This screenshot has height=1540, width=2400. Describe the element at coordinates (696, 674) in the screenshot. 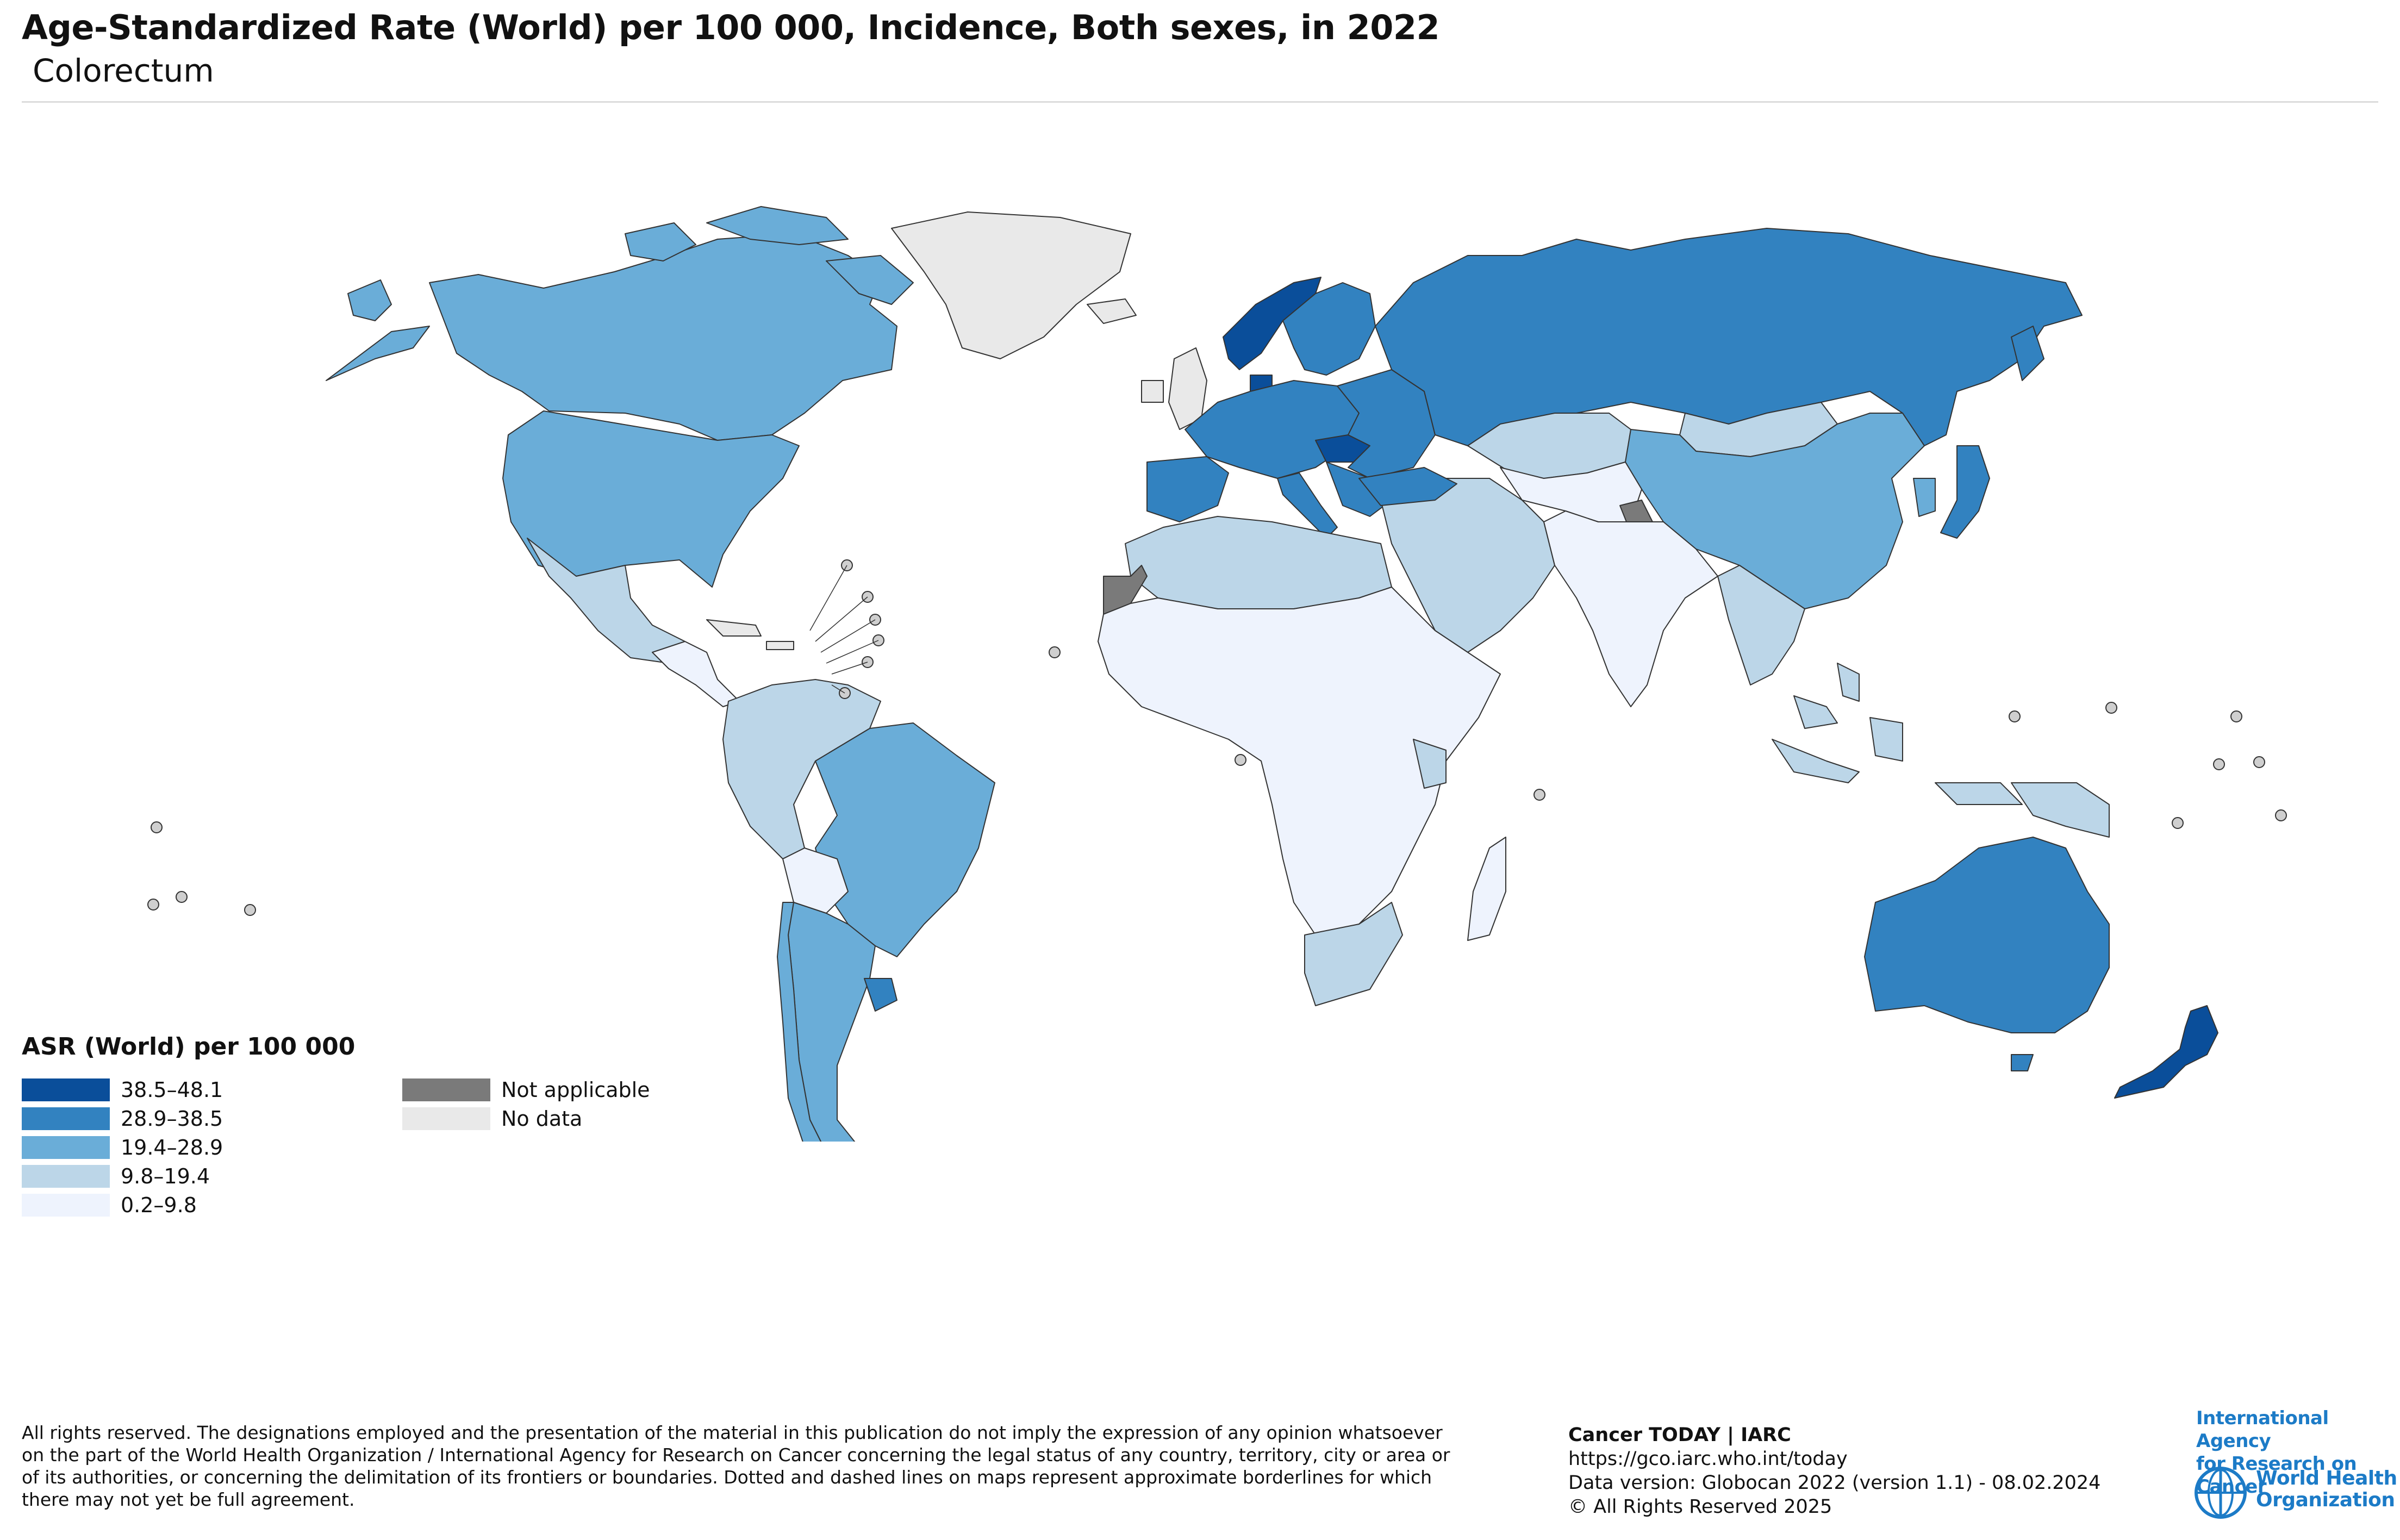

I see `region-central-america` at that location.